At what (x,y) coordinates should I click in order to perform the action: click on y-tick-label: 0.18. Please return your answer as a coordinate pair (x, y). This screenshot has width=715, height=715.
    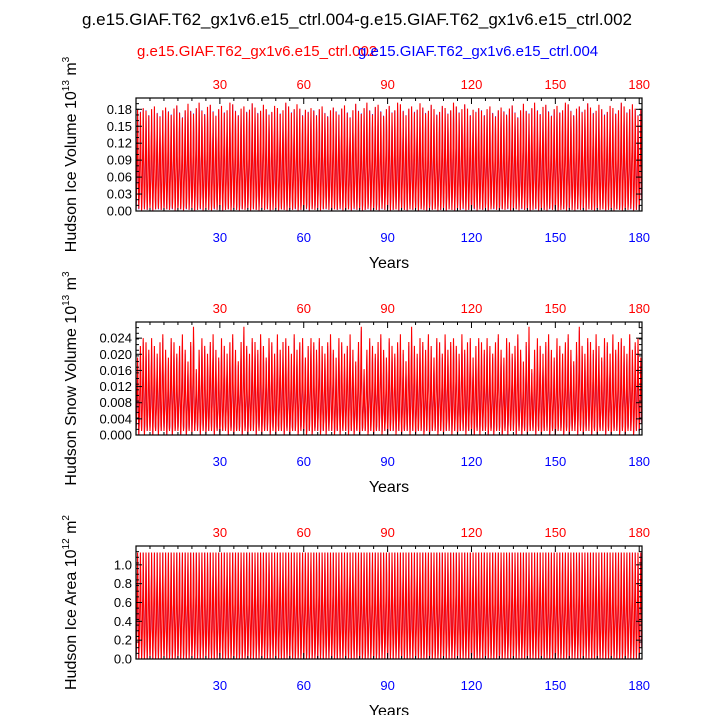
    Looking at the image, I should click on (119, 109).